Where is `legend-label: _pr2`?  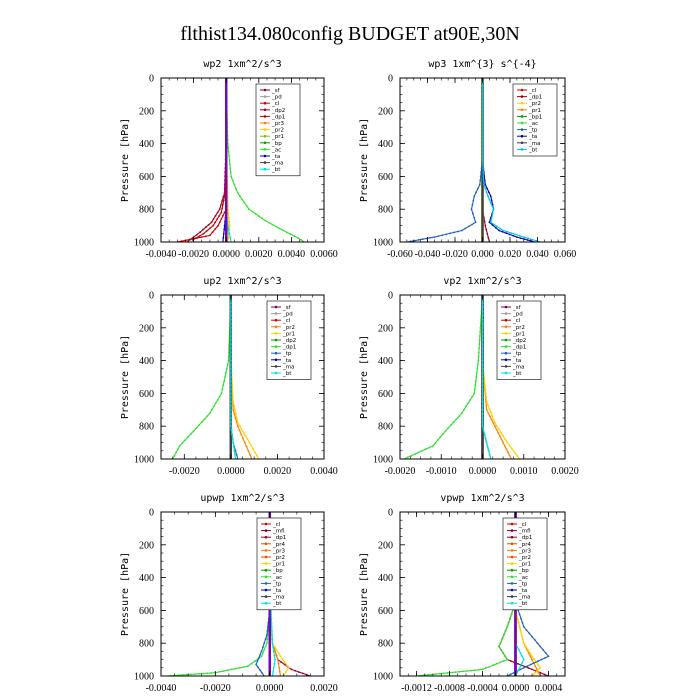
legend-label: _pr2 is located at coordinates (534, 104).